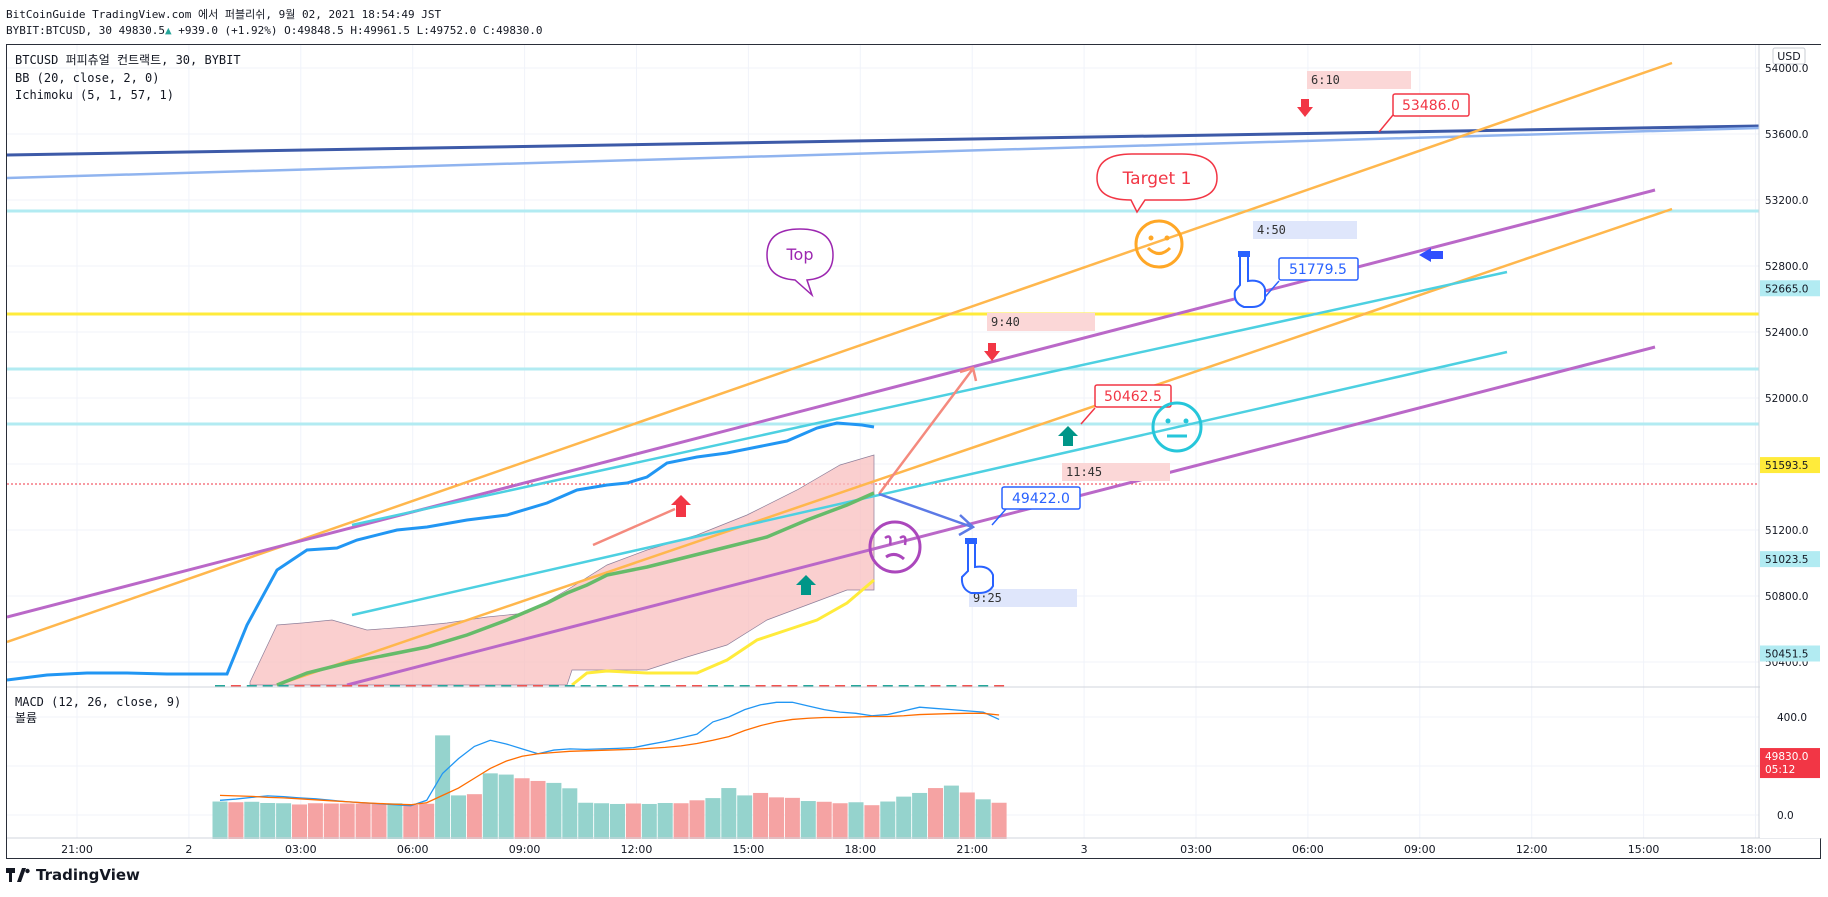 This screenshot has width=1828, height=897. Describe the element at coordinates (380, 30) in the screenshot. I see `high-value: H:49961.5` at that location.